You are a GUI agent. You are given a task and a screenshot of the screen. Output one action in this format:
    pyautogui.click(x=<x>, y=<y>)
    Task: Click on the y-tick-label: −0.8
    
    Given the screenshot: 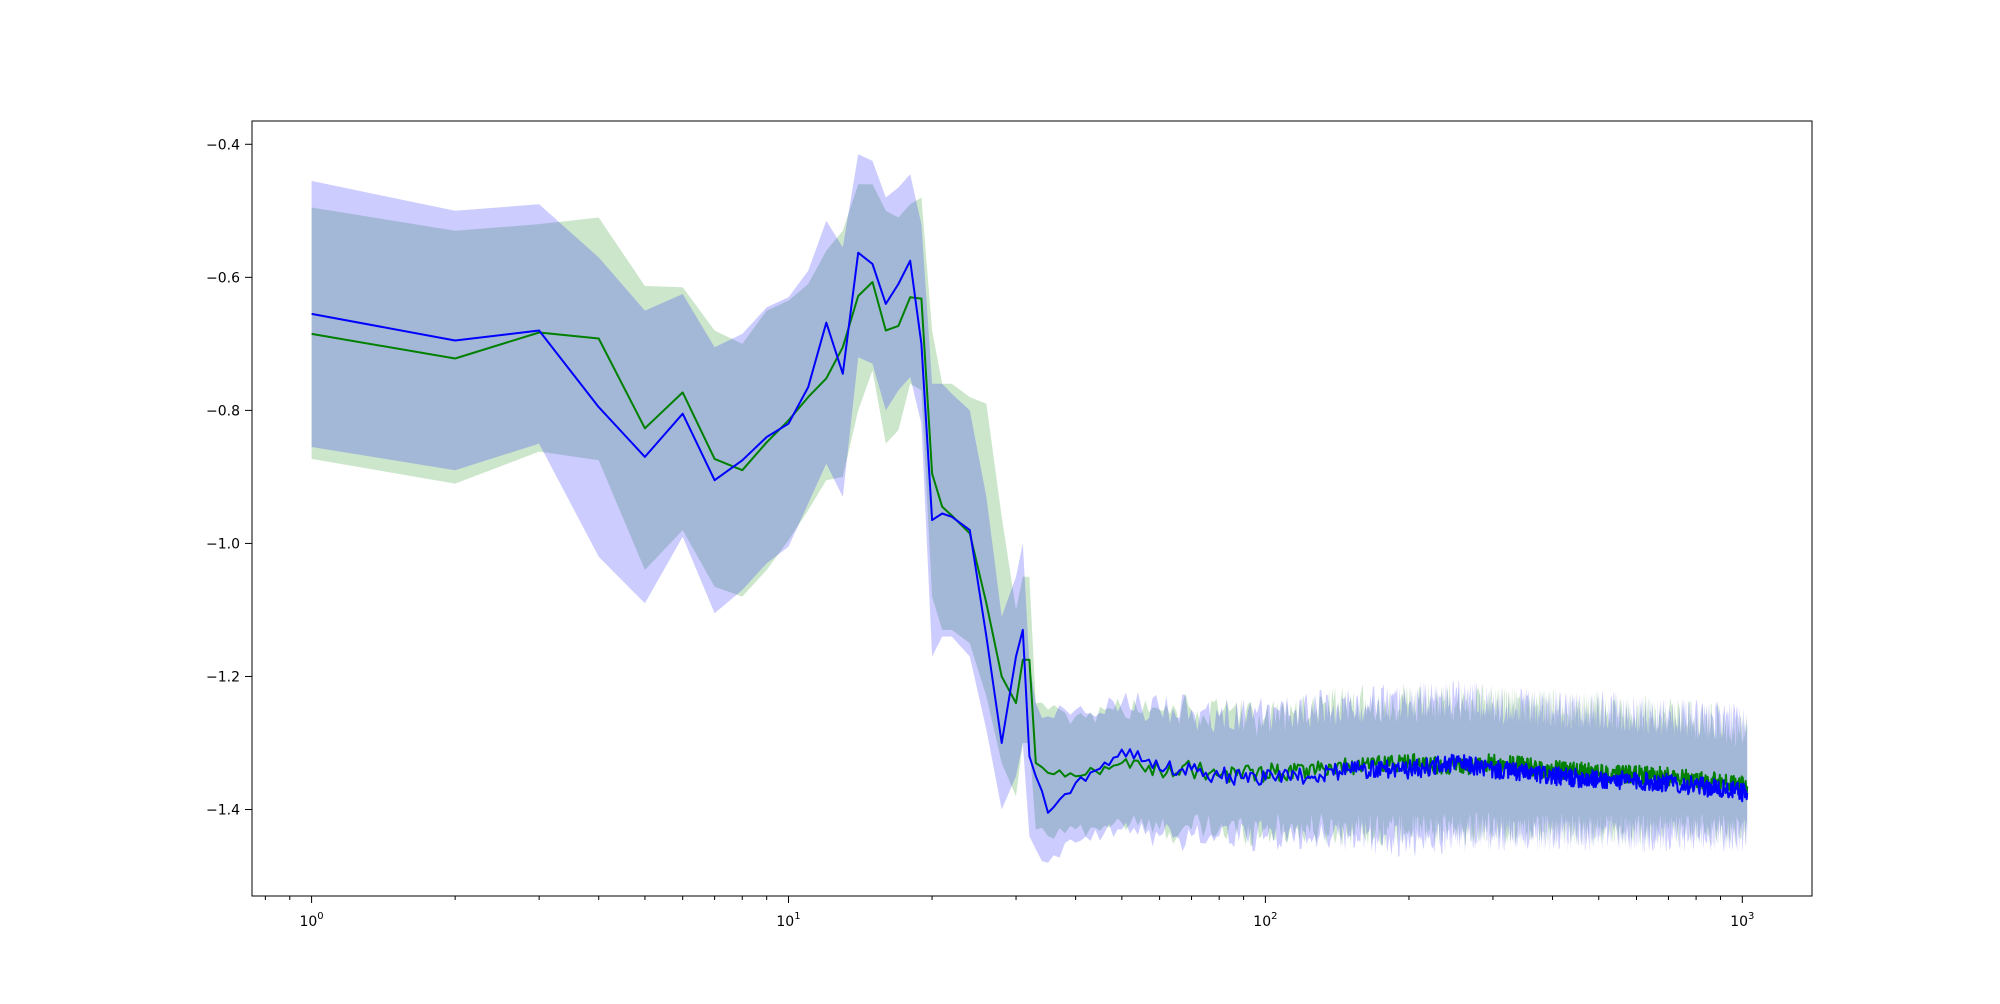 What is the action you would take?
    pyautogui.click(x=223, y=411)
    